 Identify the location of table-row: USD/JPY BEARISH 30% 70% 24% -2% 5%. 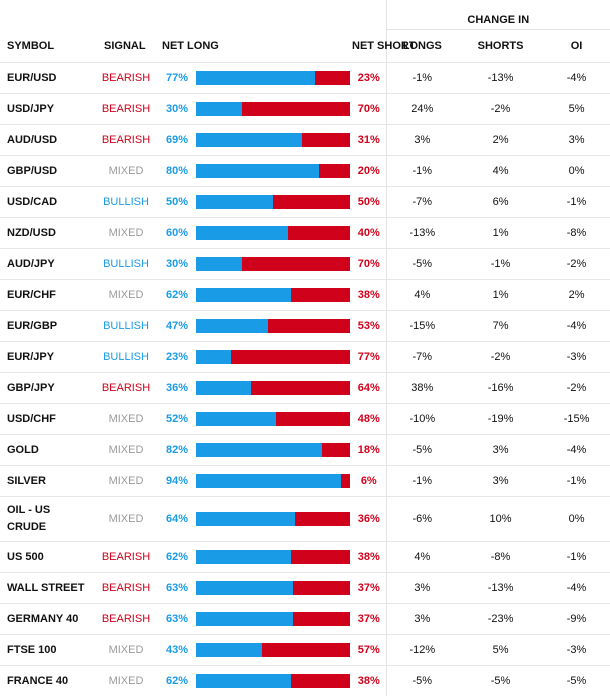
(305, 109).